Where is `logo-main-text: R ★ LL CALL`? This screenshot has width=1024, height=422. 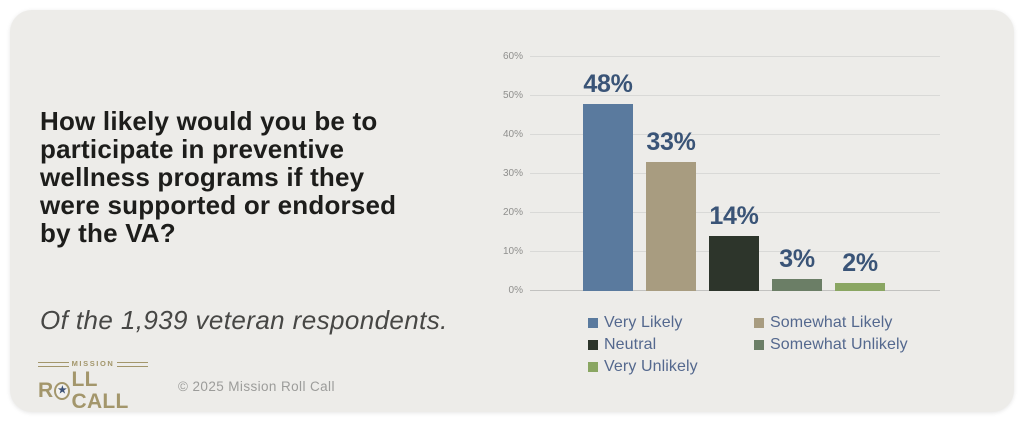 logo-main-text: R ★ LL CALL is located at coordinates (93, 391).